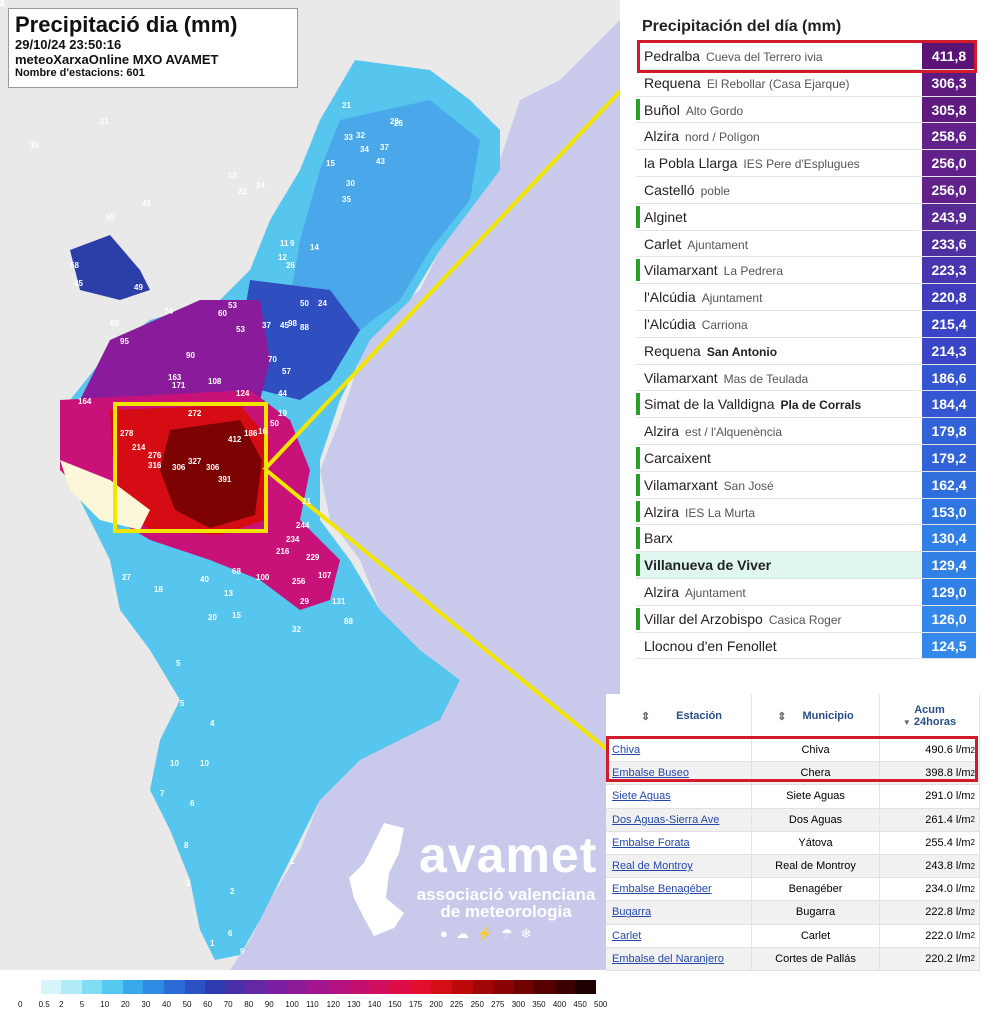  Describe the element at coordinates (299, 581) in the screenshot. I see `station-value-label: 256` at that location.